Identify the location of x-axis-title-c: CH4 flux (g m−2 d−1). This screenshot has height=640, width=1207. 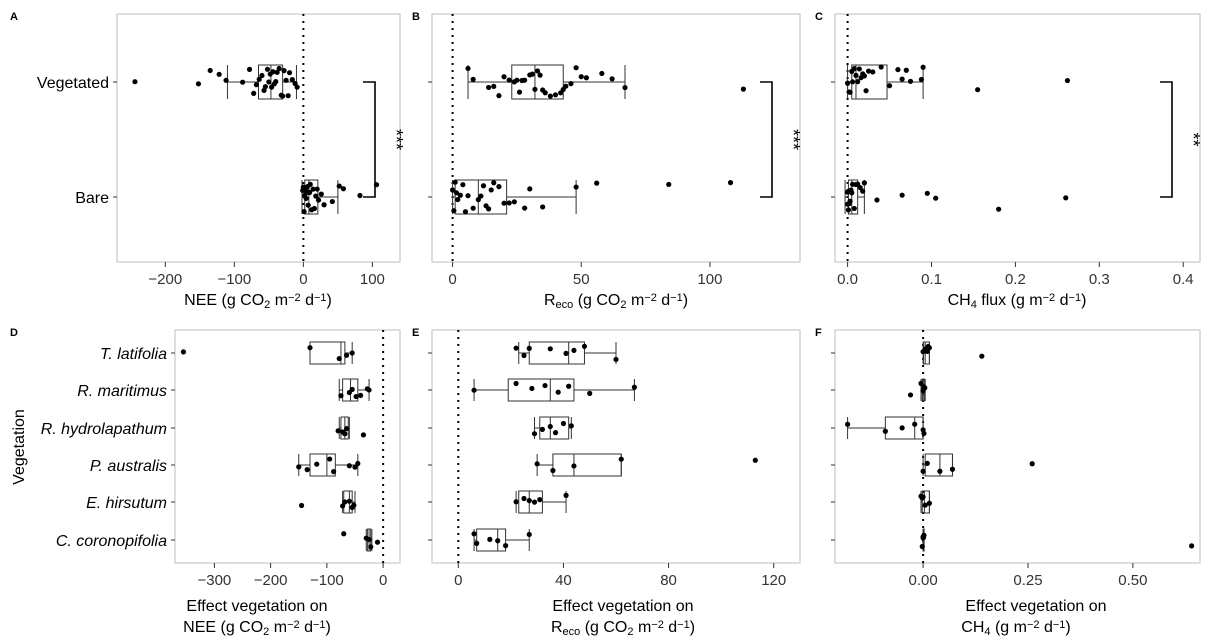
(1017, 302).